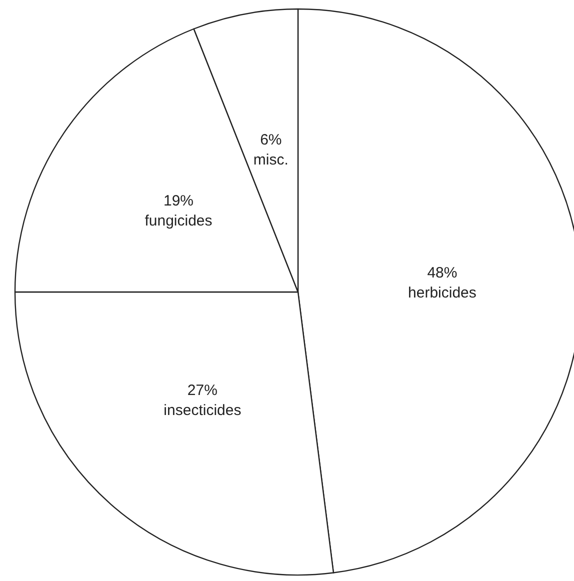 The image size is (574, 581). Describe the element at coordinates (442, 293) in the screenshot. I see `slice-label: herbicides` at that location.